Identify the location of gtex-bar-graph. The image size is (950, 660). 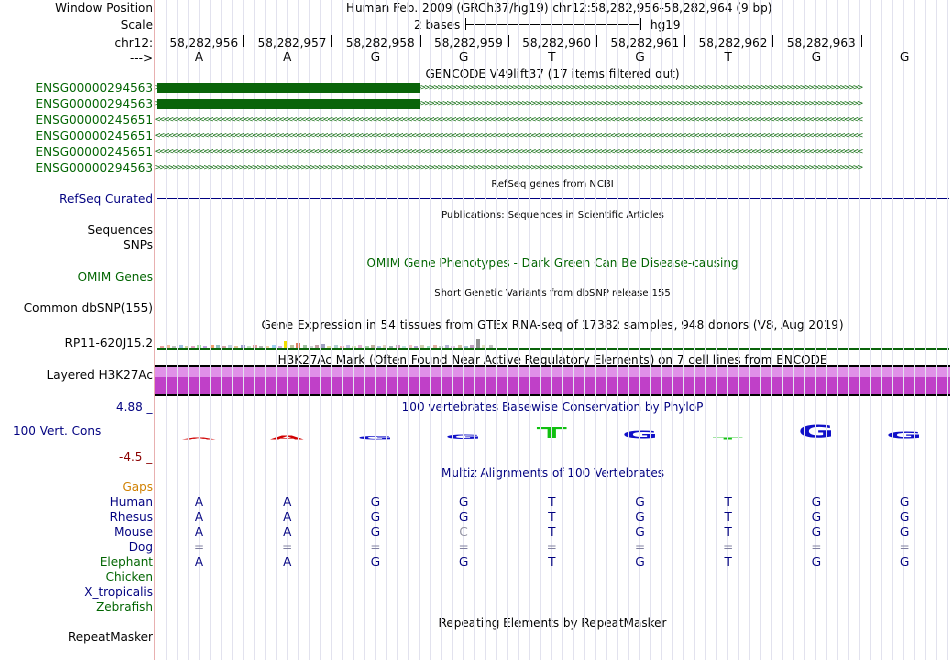
(357, 342).